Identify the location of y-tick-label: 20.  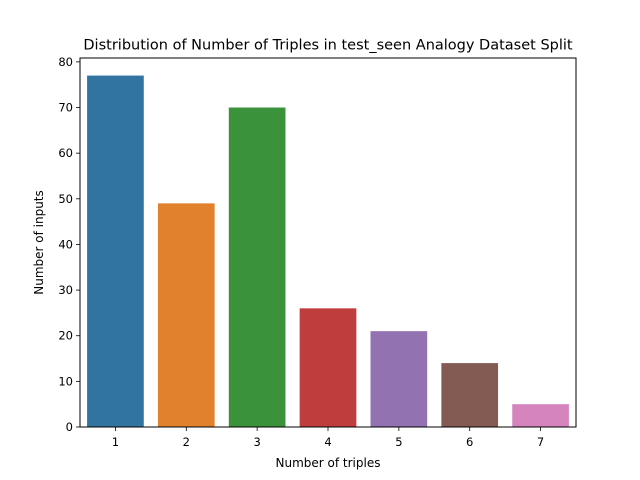
(65, 336).